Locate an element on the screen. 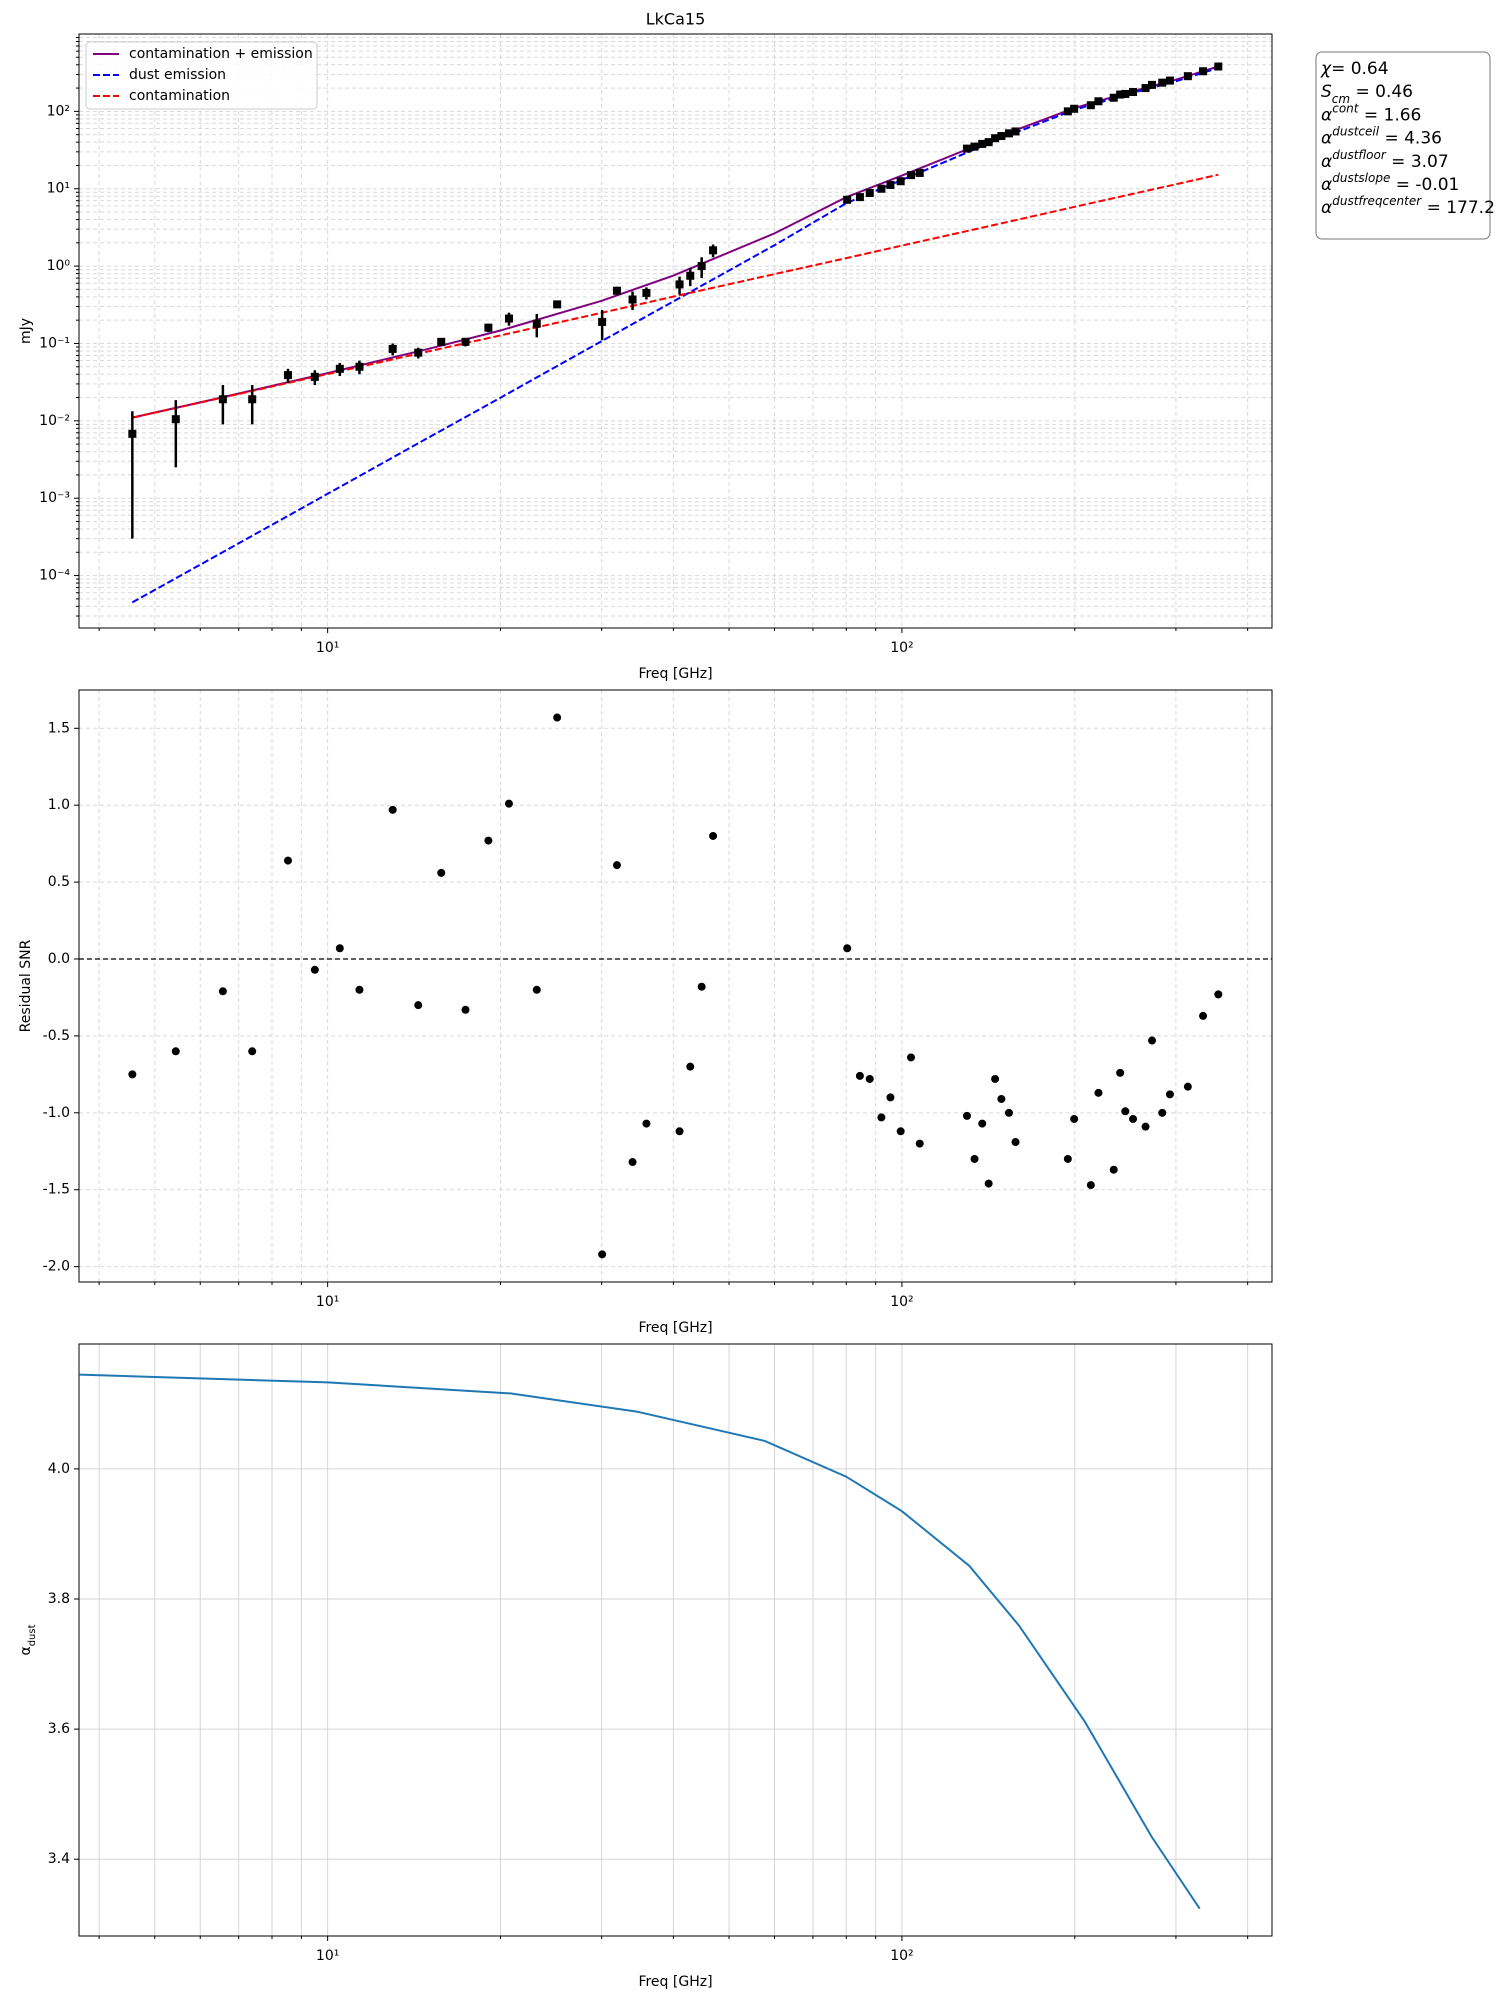 This screenshot has width=1500, height=2000. annotation-line: αdustceil = 4.36 is located at coordinates (1381, 136).